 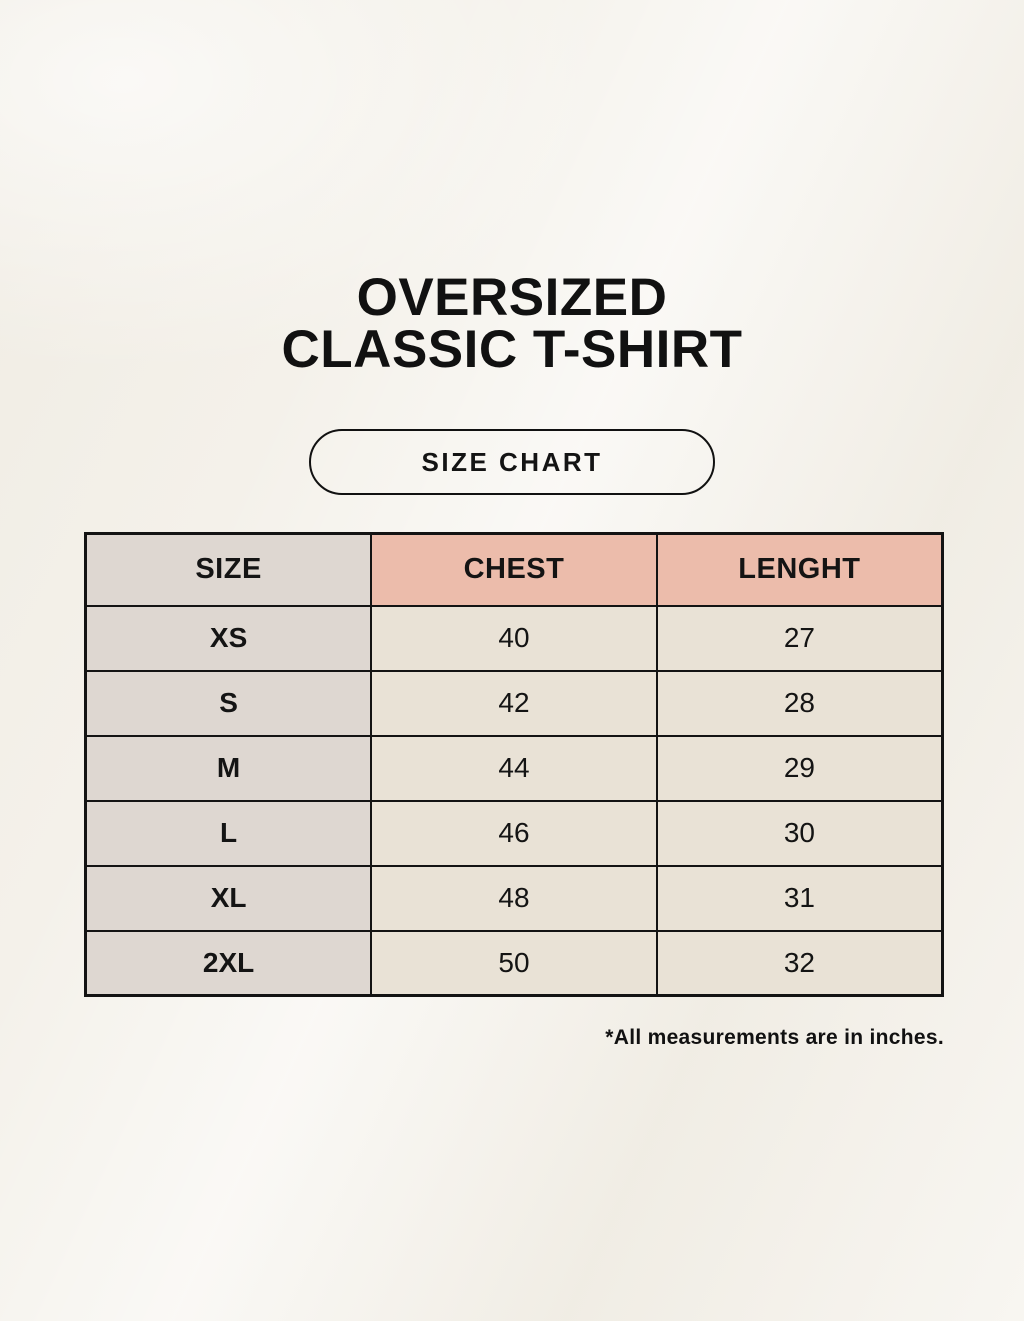 I want to click on chest-cell: 48, so click(x=514, y=898).